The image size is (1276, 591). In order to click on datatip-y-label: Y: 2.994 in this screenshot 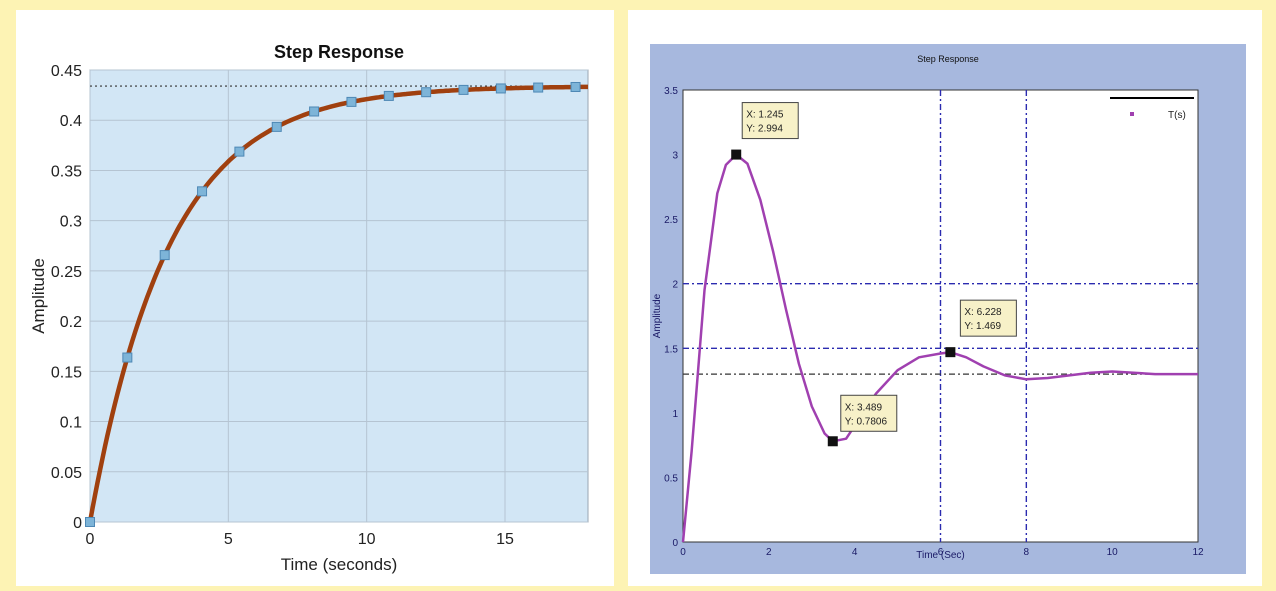, I will do `click(764, 129)`.